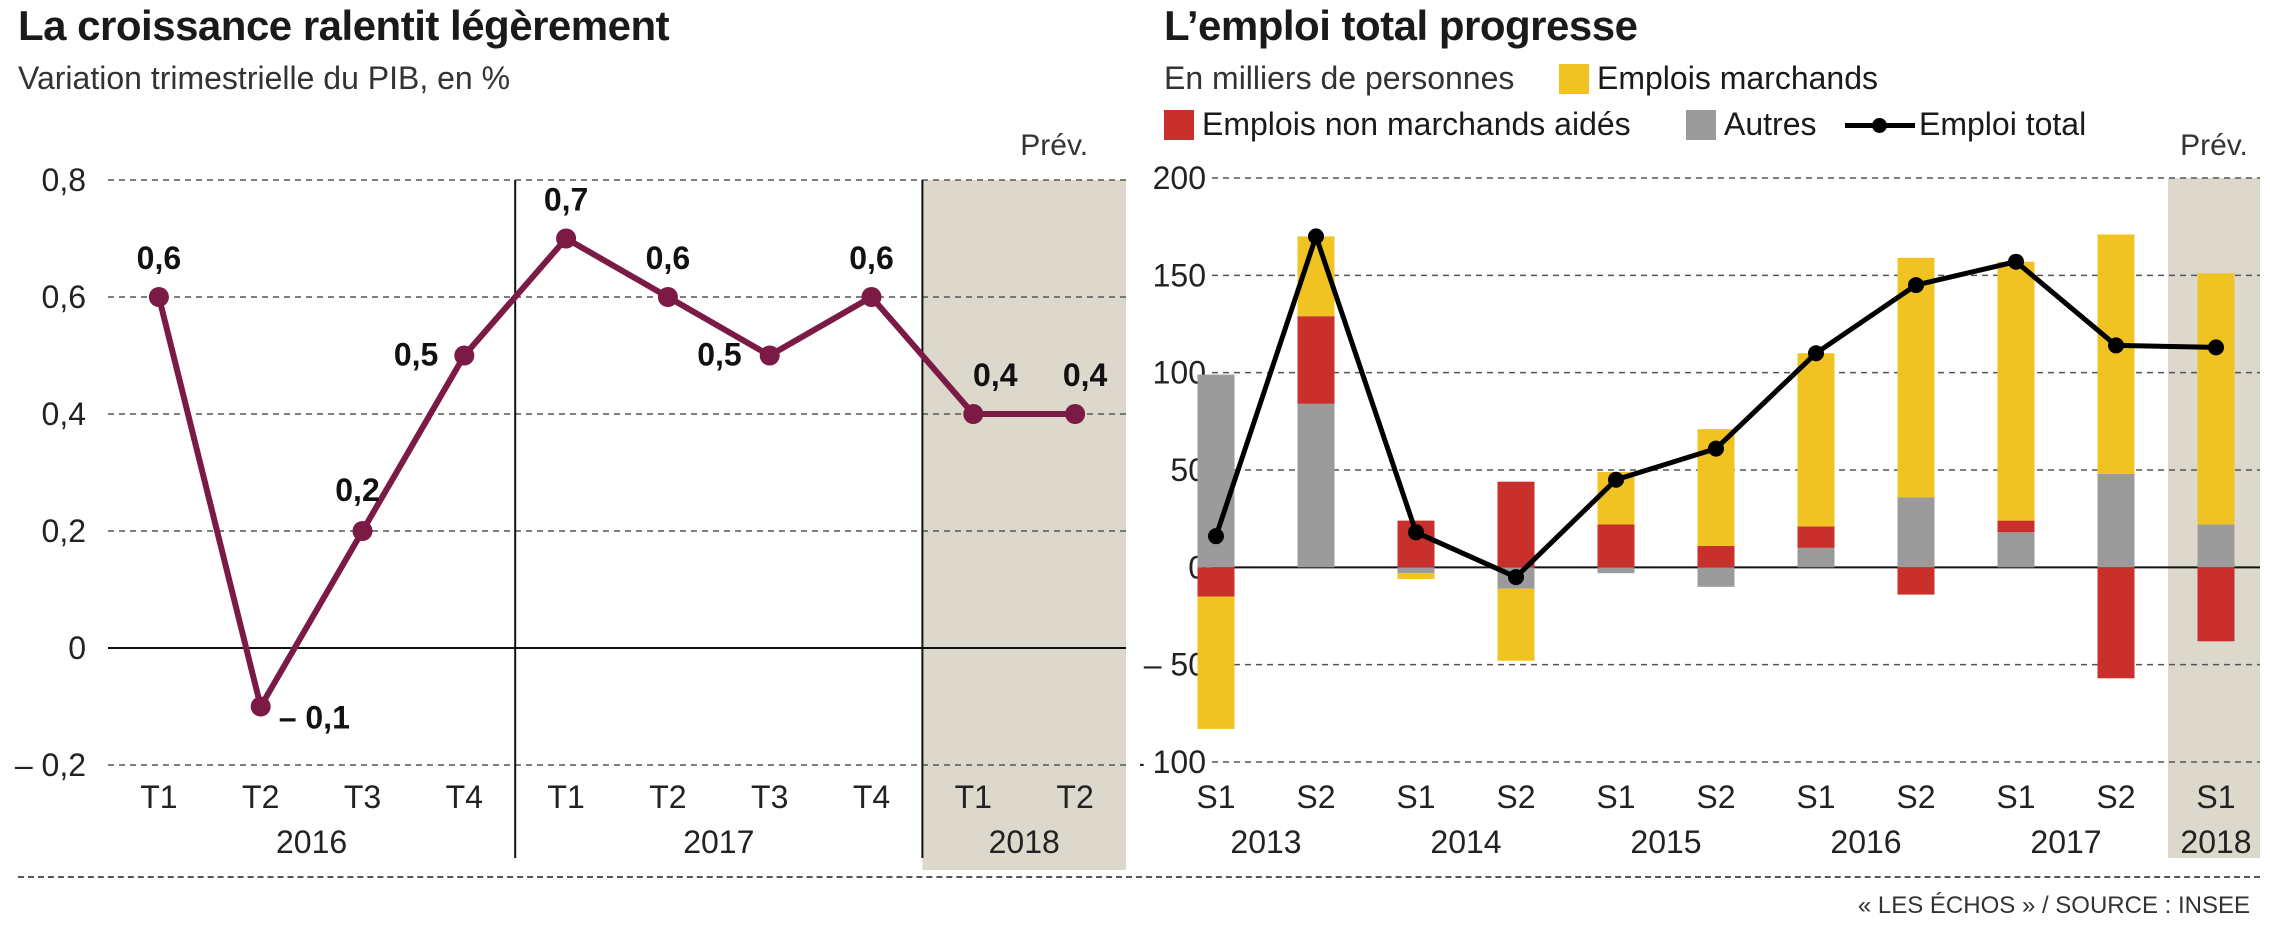 This screenshot has height=928, width=2270. I want to click on y-tick-label: 0,4, so click(64, 414).